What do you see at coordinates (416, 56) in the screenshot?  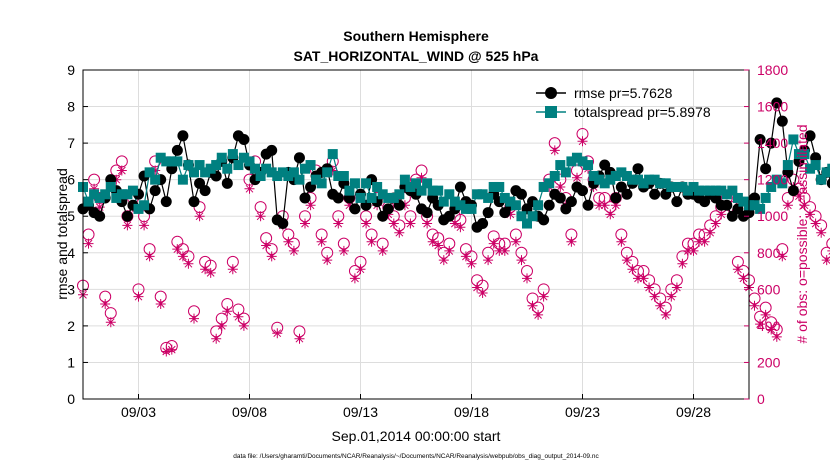 I see `chart-title-line2: SAT_HORIZONTAL_WIND @ 525 hPa` at bounding box center [416, 56].